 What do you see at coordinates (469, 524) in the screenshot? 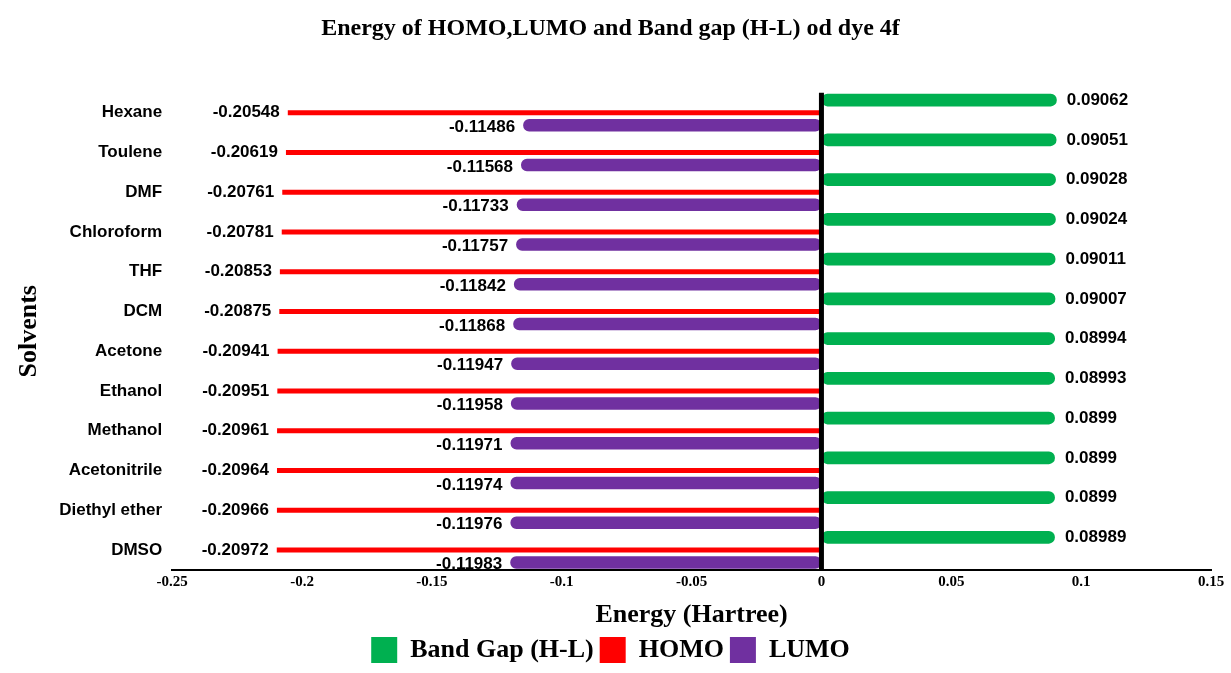
I see `data-label: -0.11976` at bounding box center [469, 524].